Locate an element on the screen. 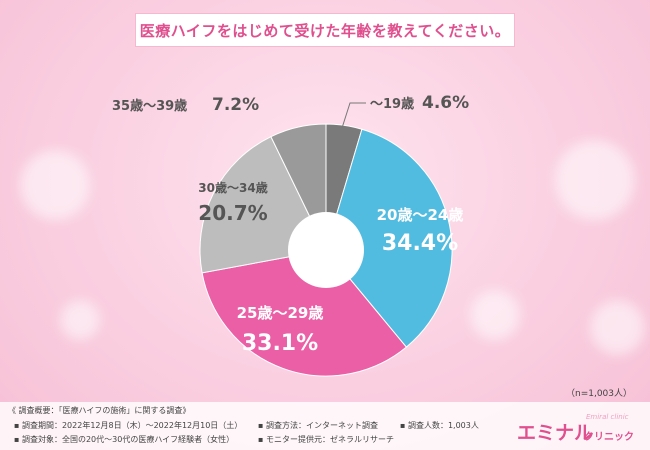 The image size is (650, 450). slice-value-30-34: 20.7% is located at coordinates (232, 213).